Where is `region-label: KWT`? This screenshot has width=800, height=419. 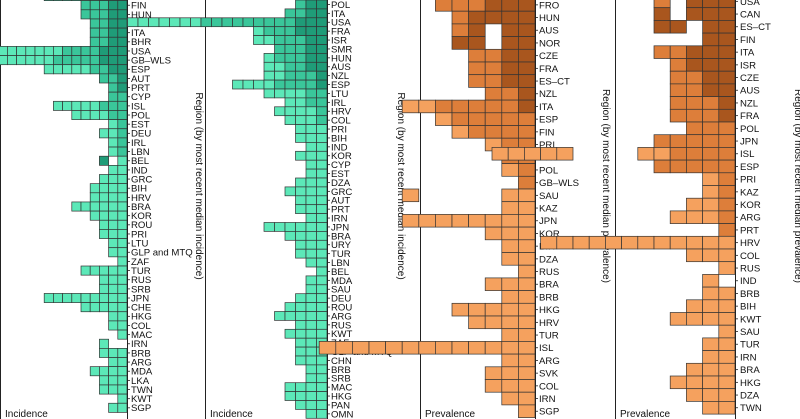
region-label: KWT is located at coordinates (750, 319).